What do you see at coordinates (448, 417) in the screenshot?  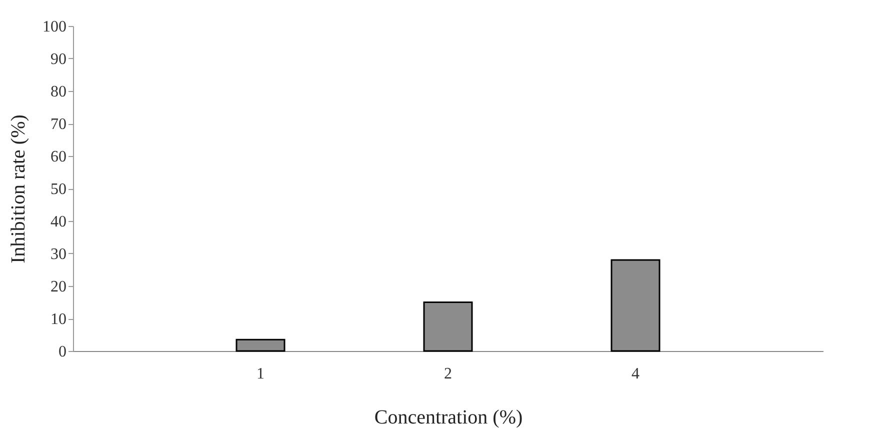 I see `x-axis-title: Concentration (%)` at bounding box center [448, 417].